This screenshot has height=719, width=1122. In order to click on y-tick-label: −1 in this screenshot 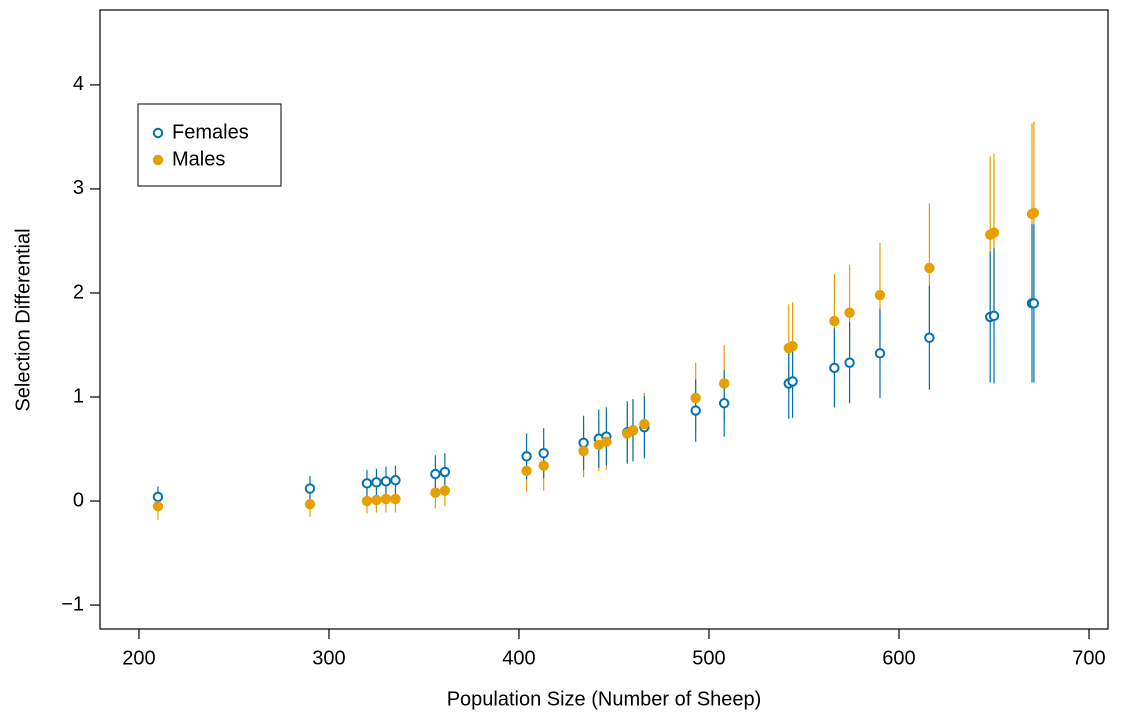, I will do `click(72, 604)`.